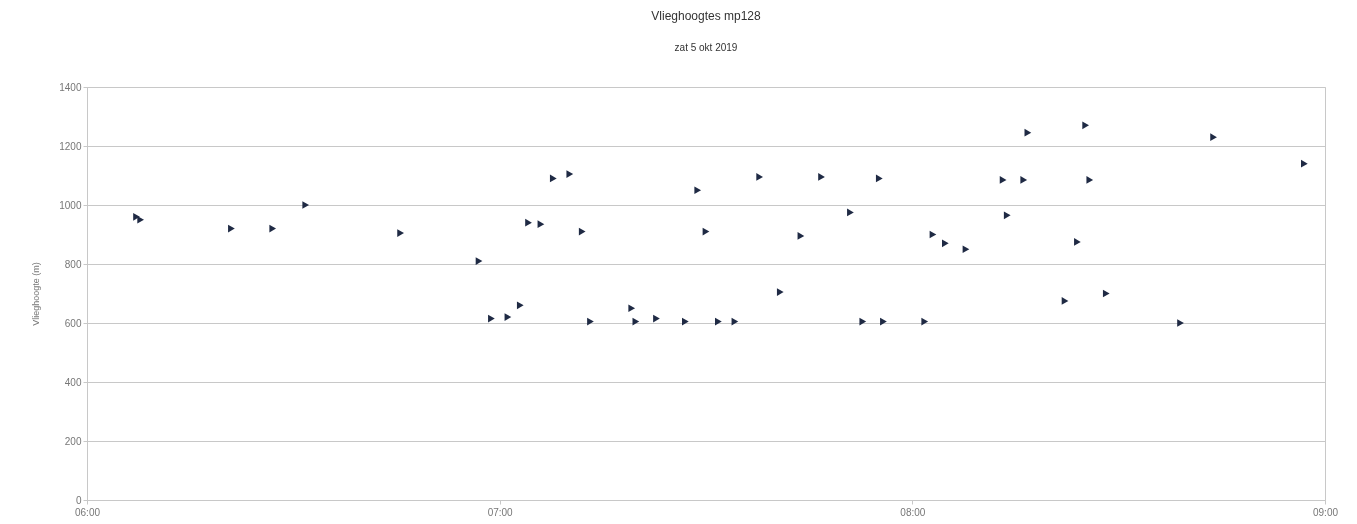 The image size is (1357, 524). What do you see at coordinates (87, 512) in the screenshot?
I see `x-tick-label: 06:00` at bounding box center [87, 512].